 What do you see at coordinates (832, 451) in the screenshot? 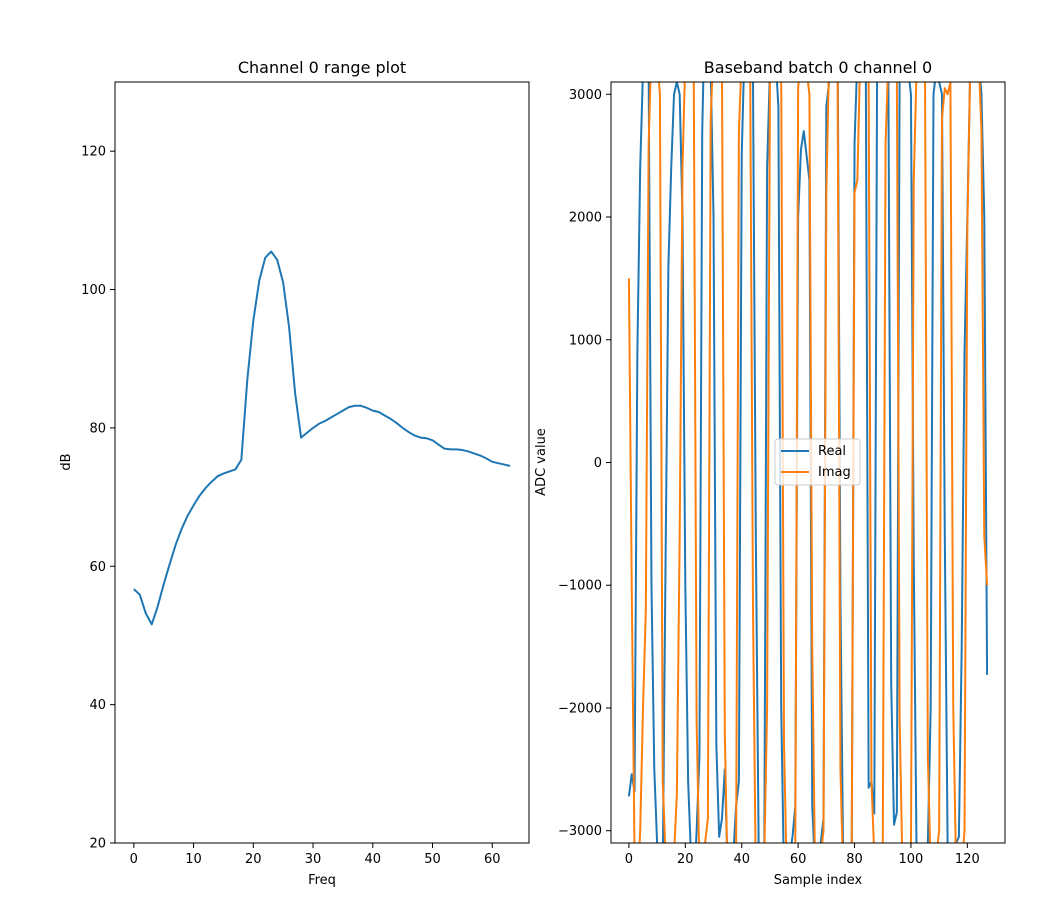
I see `legend-label-real: Real` at bounding box center [832, 451].